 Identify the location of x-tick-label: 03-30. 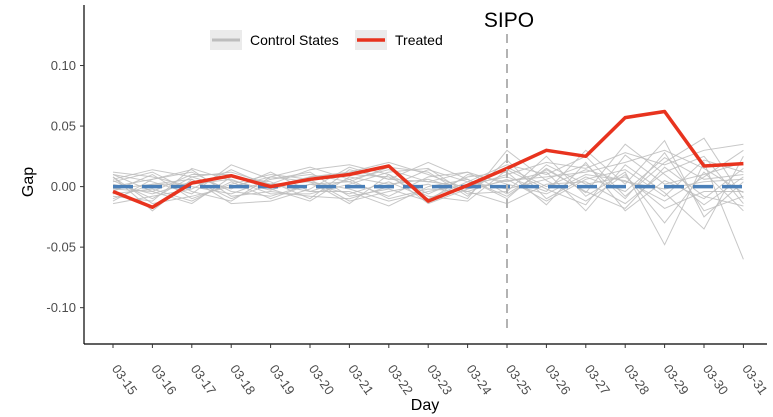
(715, 380).